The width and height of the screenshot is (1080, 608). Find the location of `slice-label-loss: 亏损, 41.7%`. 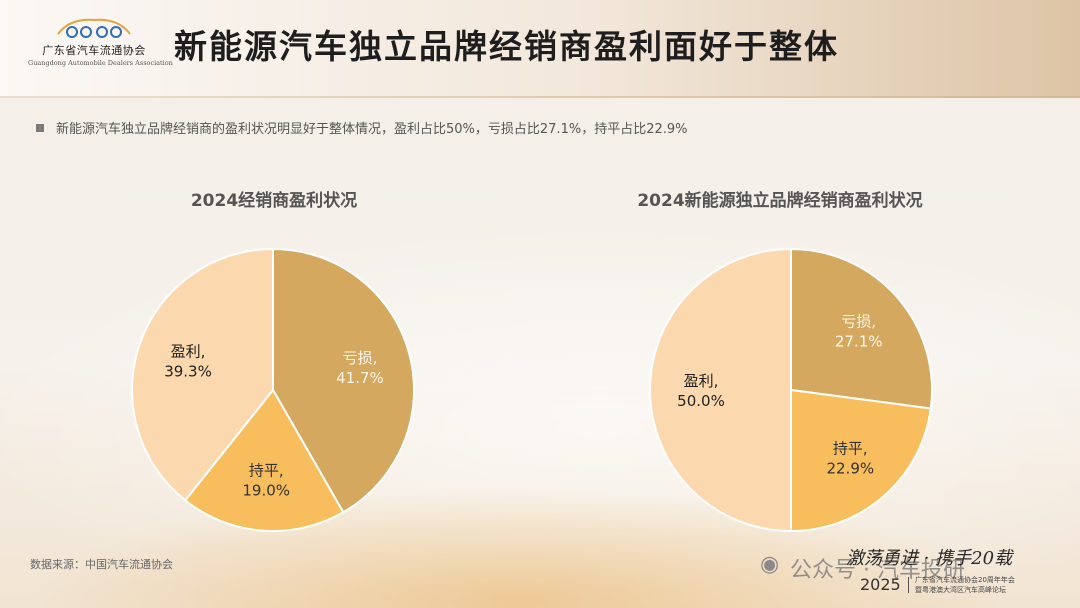

slice-label-loss: 亏损, 41.7% is located at coordinates (360, 368).